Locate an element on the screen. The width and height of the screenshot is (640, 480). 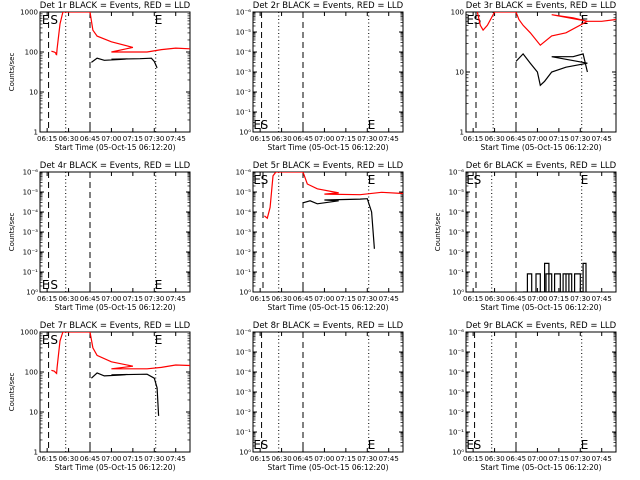
y-axis-title: Counts/sec is located at coordinates (12, 232).